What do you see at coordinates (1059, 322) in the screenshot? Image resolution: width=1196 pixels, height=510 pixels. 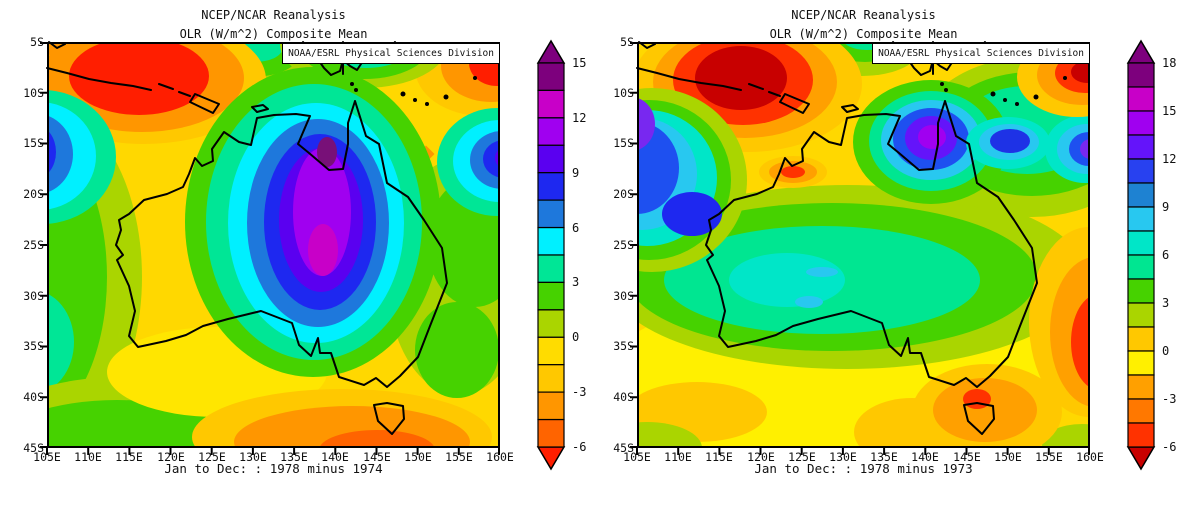 I see `east-coast-negative` at bounding box center [1059, 322].